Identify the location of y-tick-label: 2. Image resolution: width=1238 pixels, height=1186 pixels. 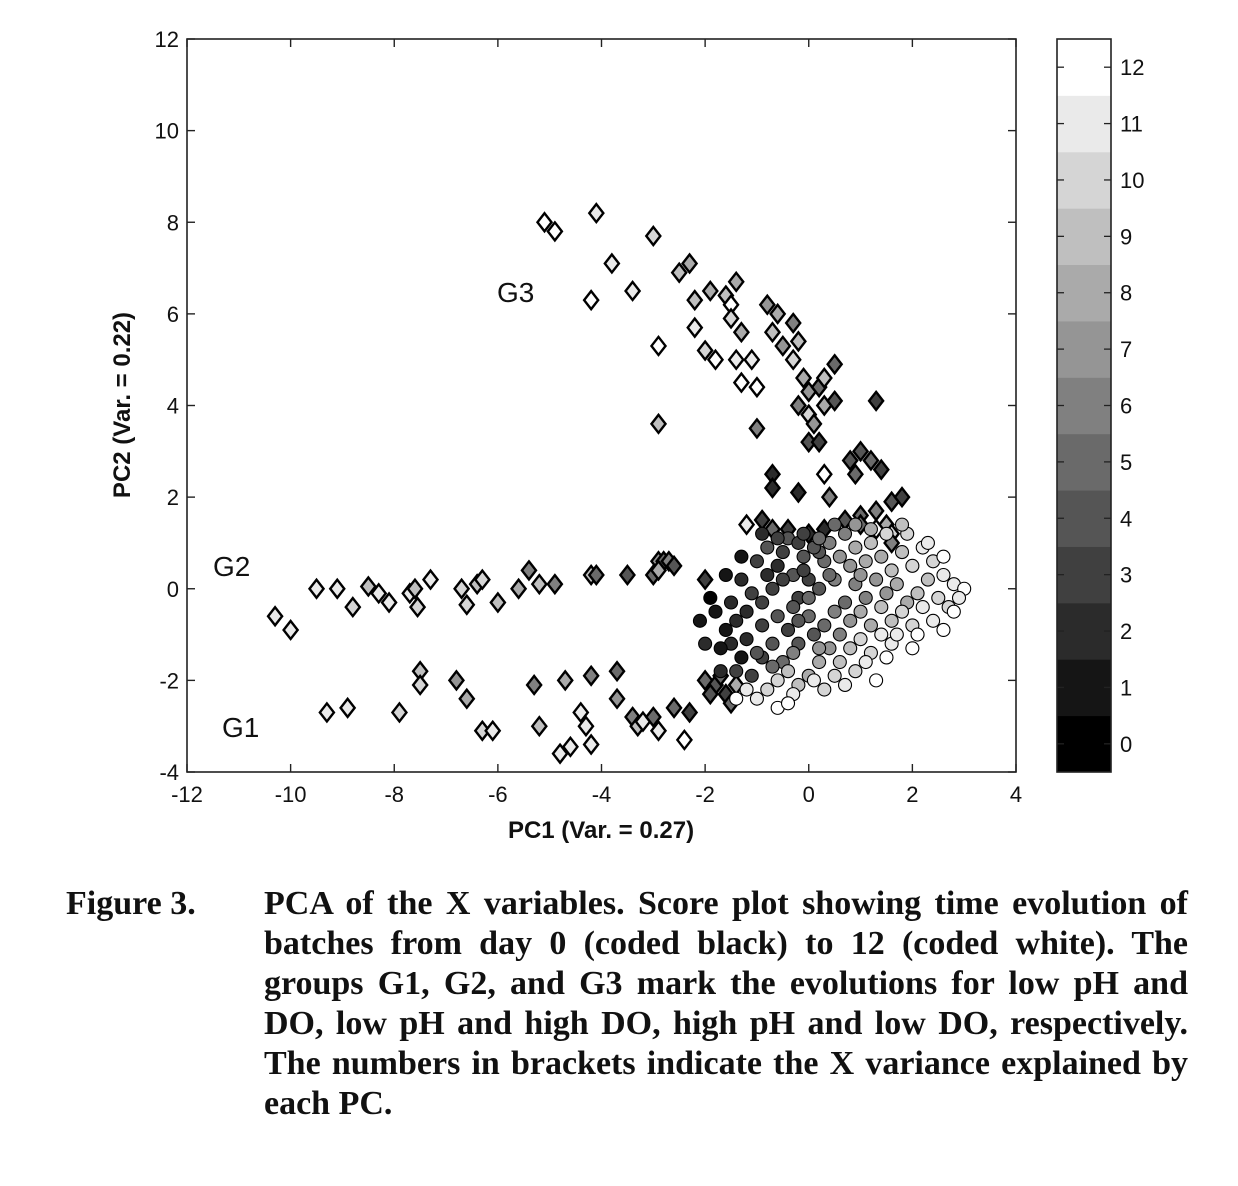
(173, 497).